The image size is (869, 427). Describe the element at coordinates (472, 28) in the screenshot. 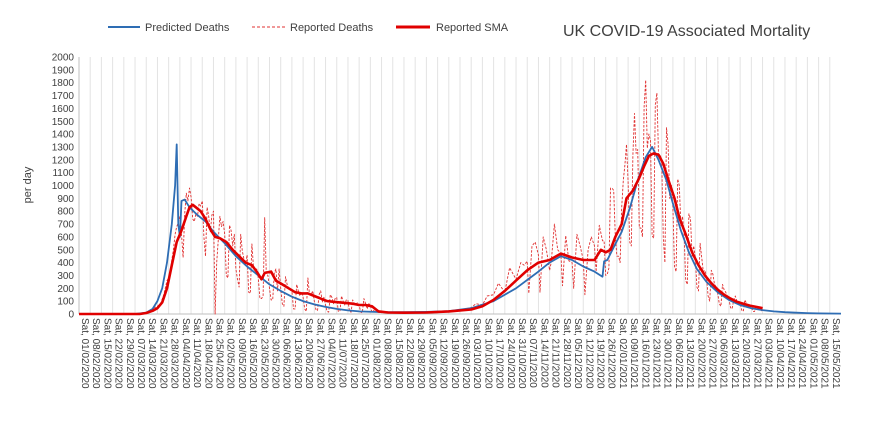

I see `legend-label-sma: Reported SMA` at that location.